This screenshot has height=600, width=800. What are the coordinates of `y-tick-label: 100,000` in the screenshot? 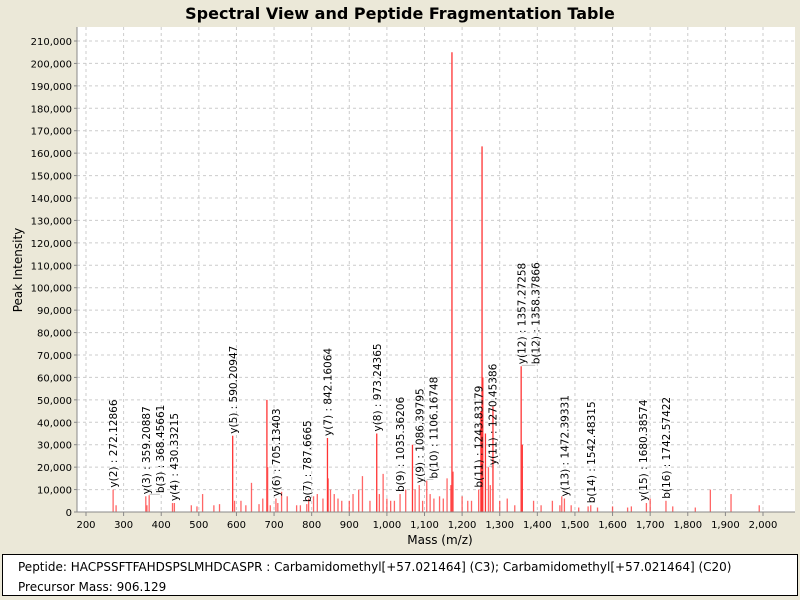 It's located at (51, 289).